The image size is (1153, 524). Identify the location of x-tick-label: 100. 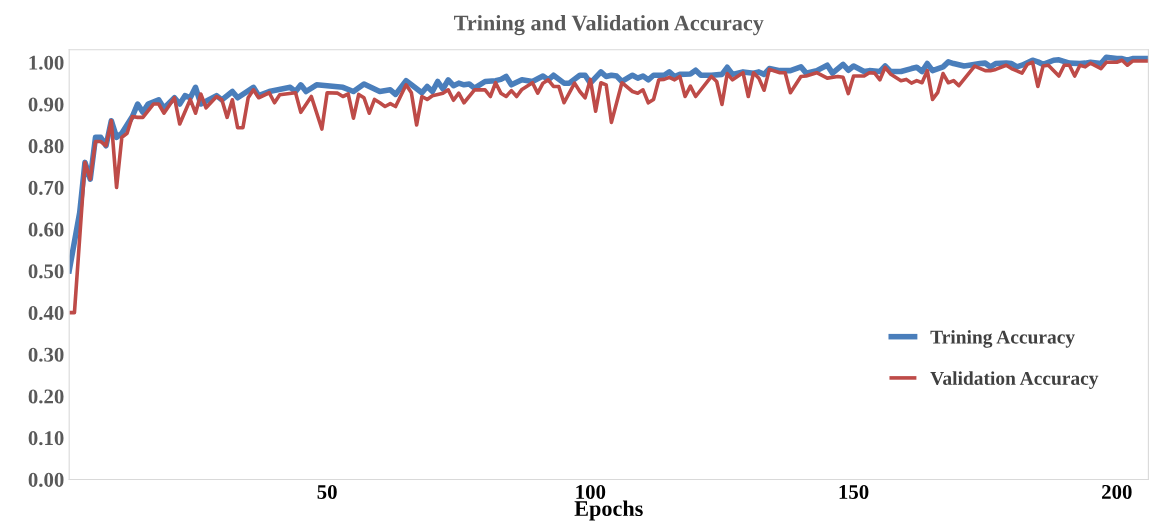
(591, 491).